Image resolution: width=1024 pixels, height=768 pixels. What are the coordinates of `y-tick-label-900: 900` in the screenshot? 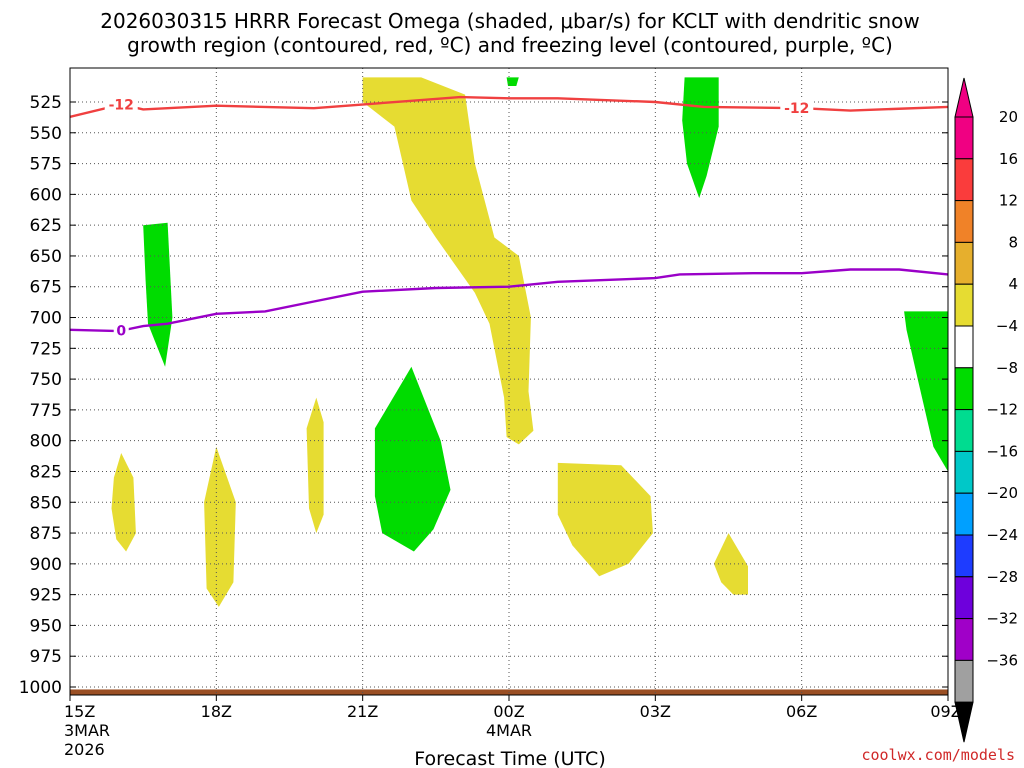 It's located at (46, 565).